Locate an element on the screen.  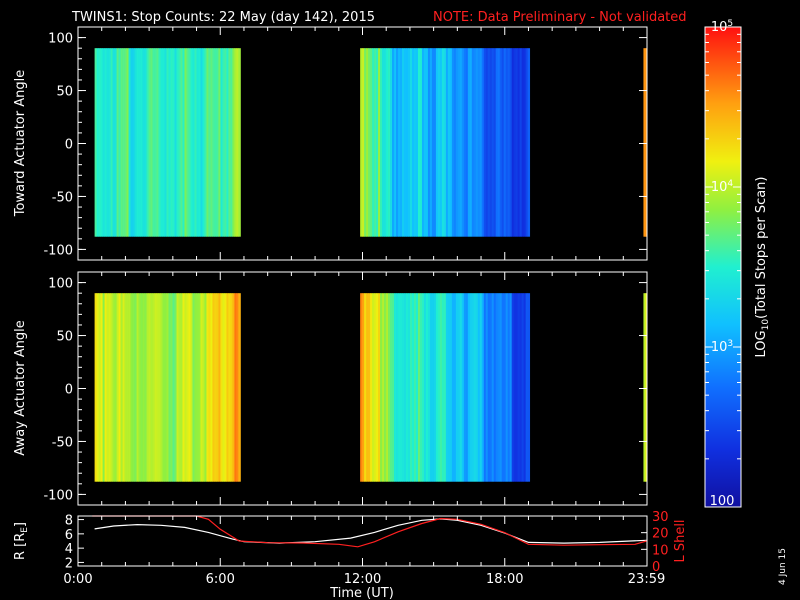
r-tick-label: 6 is located at coordinates (69, 535).